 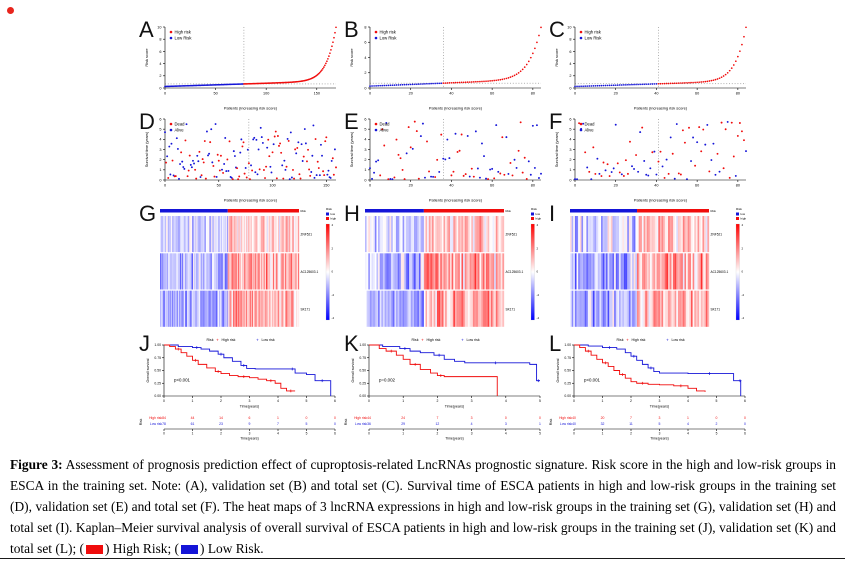 What do you see at coordinates (590, 123) in the screenshot?
I see `svg-text: Dead` at bounding box center [590, 123].